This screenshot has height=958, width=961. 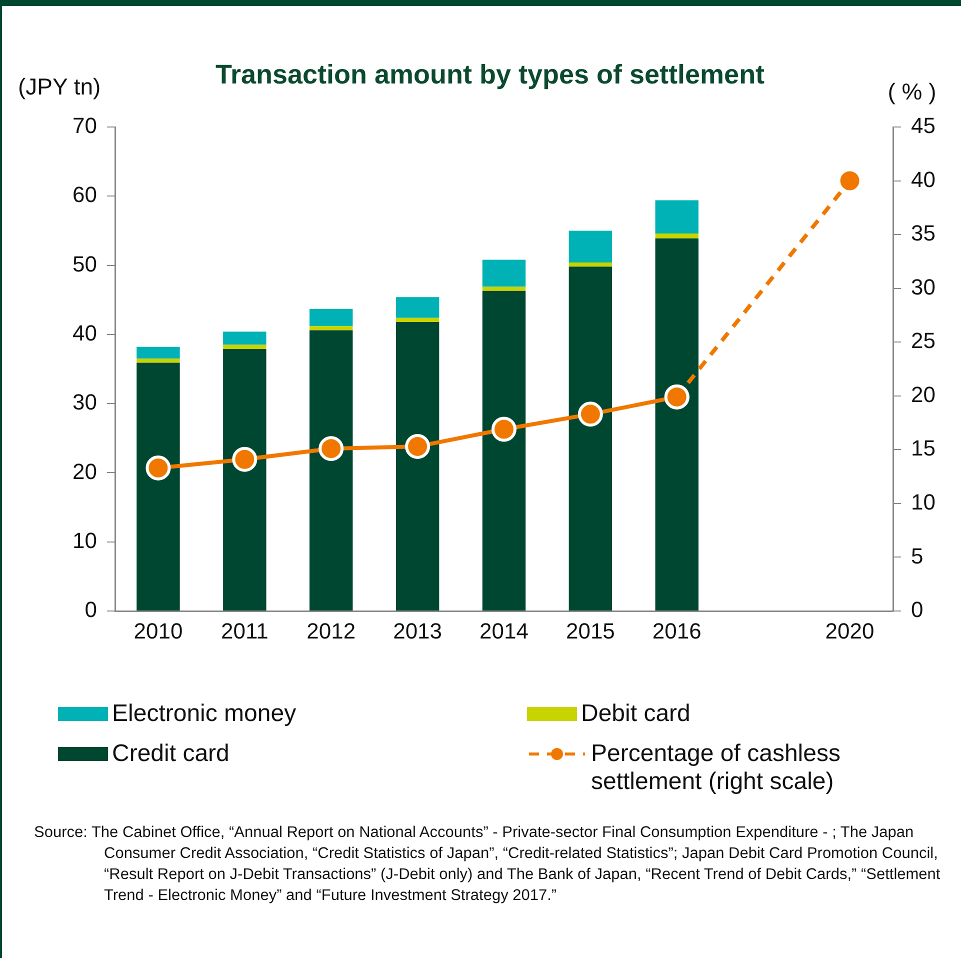 I want to click on y-tick-label: 60, so click(x=84, y=195).